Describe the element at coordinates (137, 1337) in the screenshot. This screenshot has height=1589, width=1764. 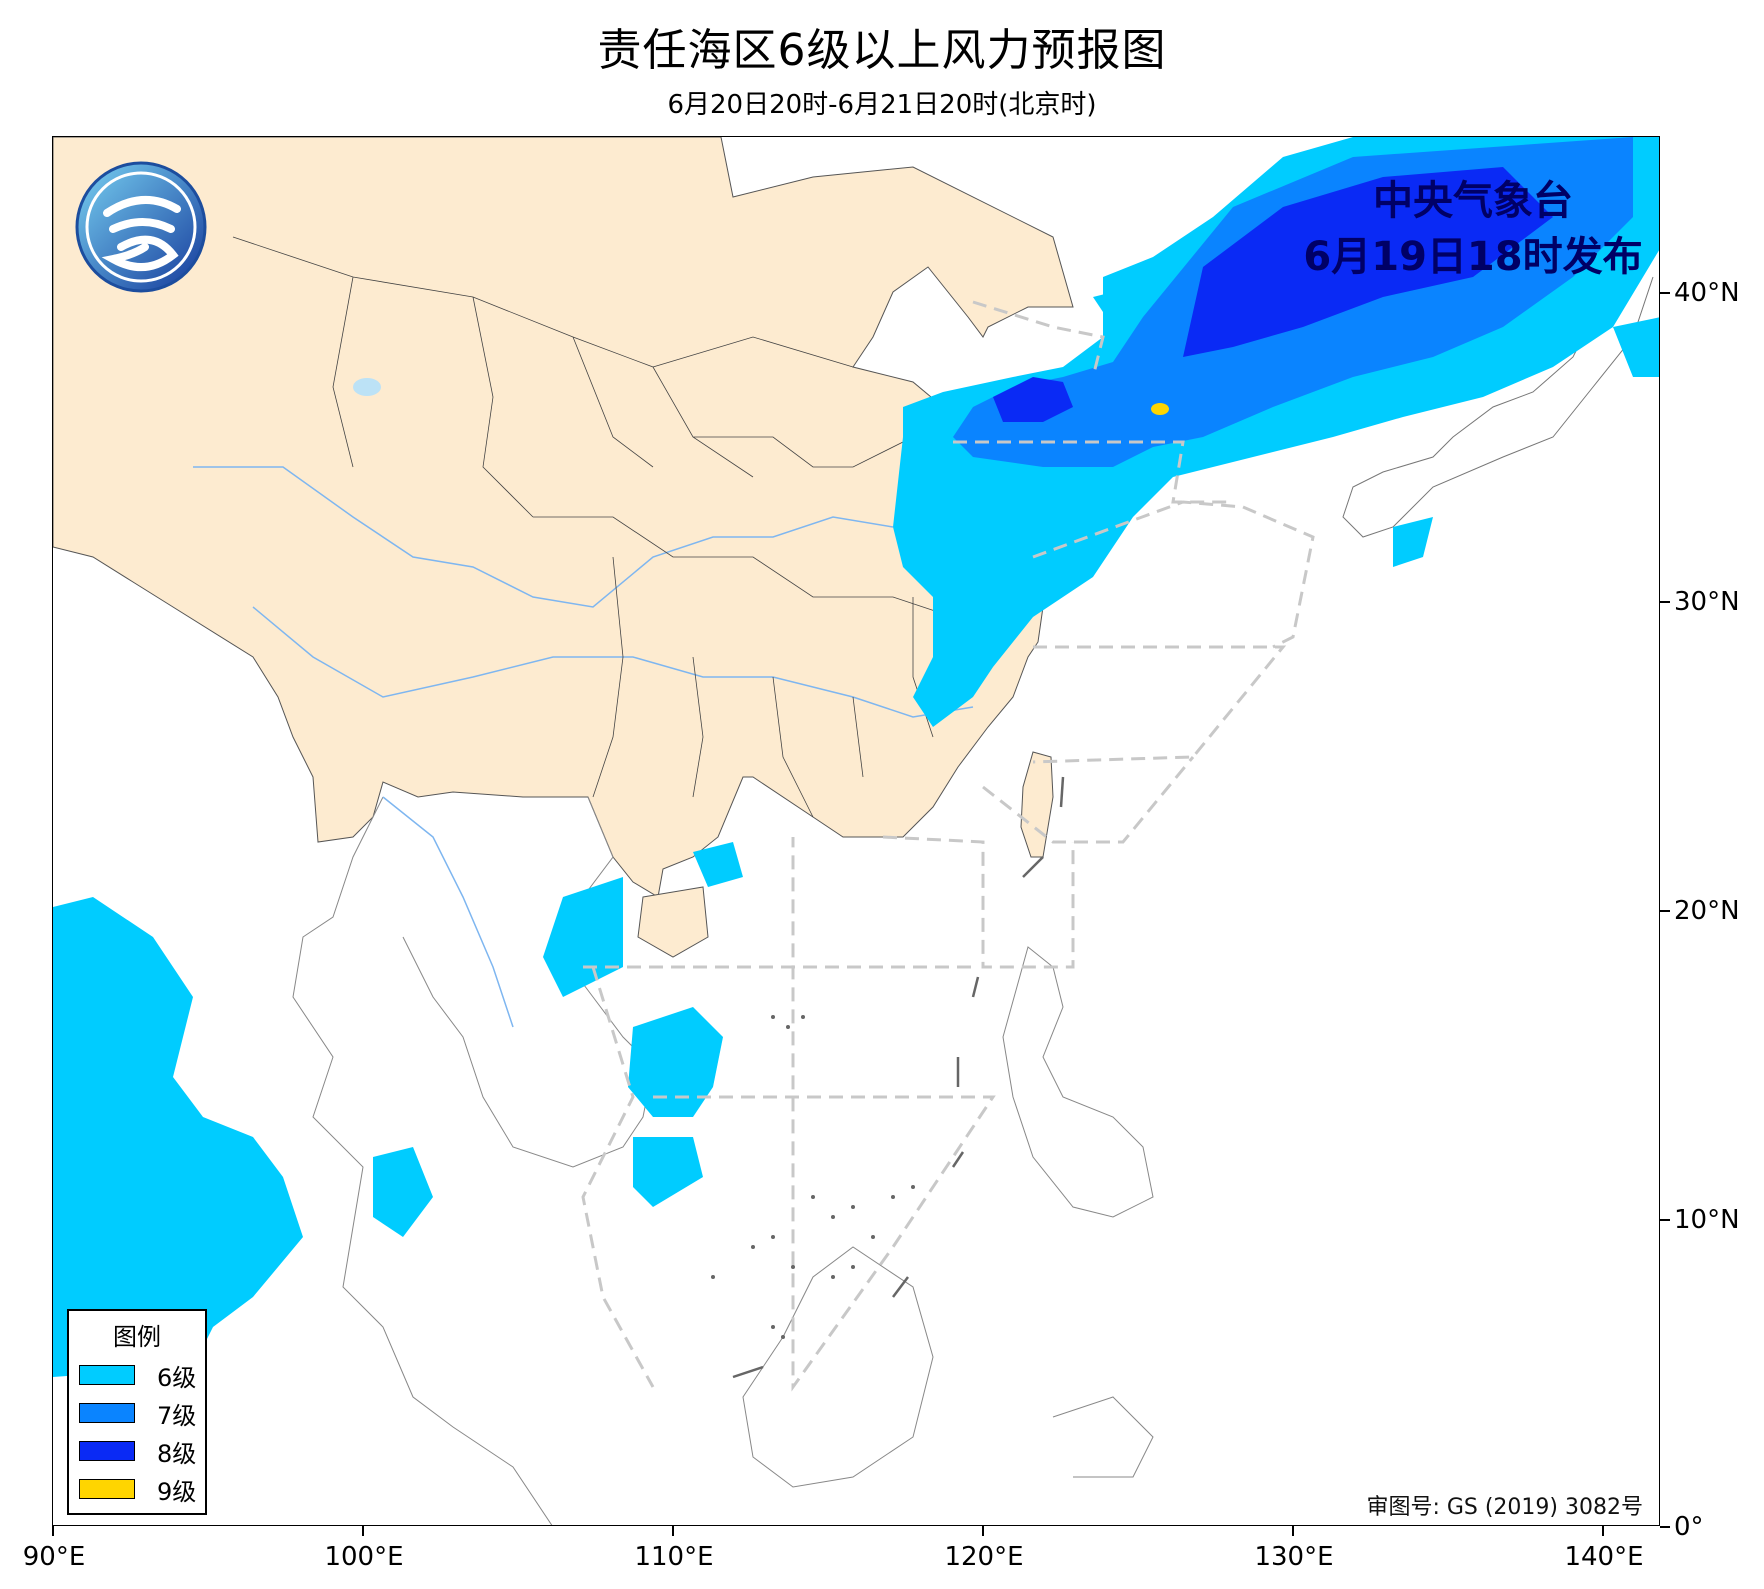
I see `legend-title: 图例` at that location.